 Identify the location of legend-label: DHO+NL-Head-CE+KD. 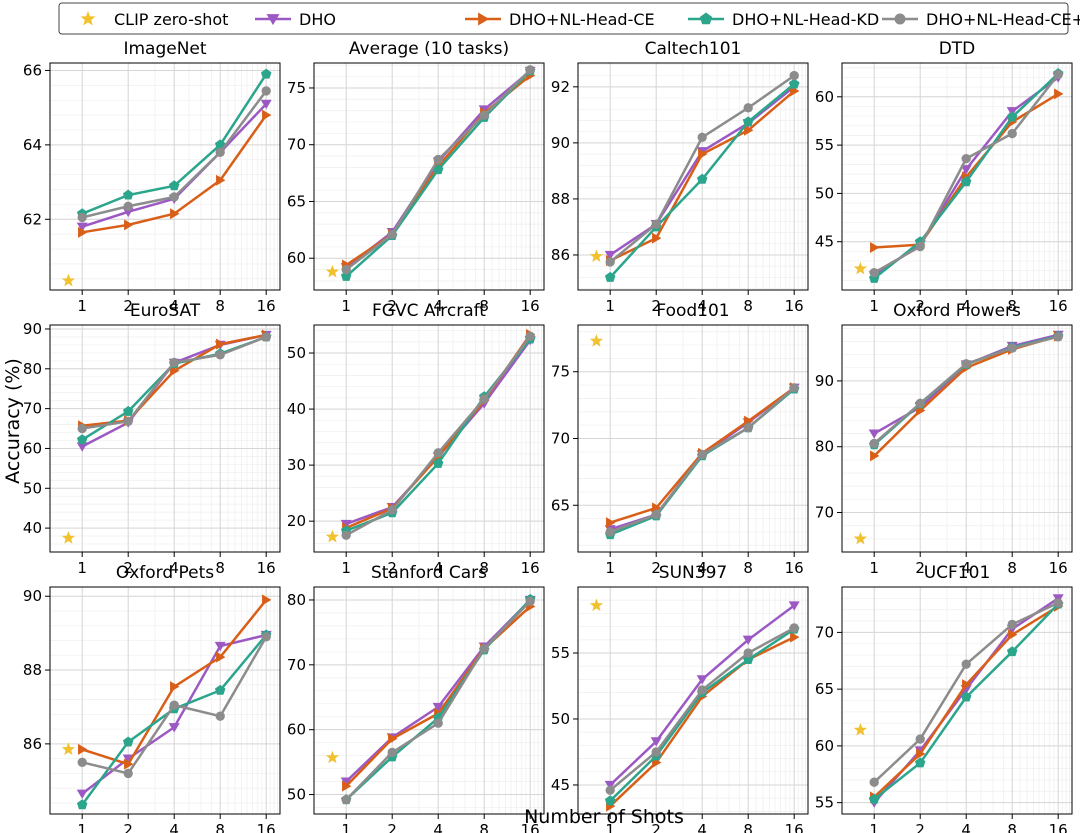
(1003, 19).